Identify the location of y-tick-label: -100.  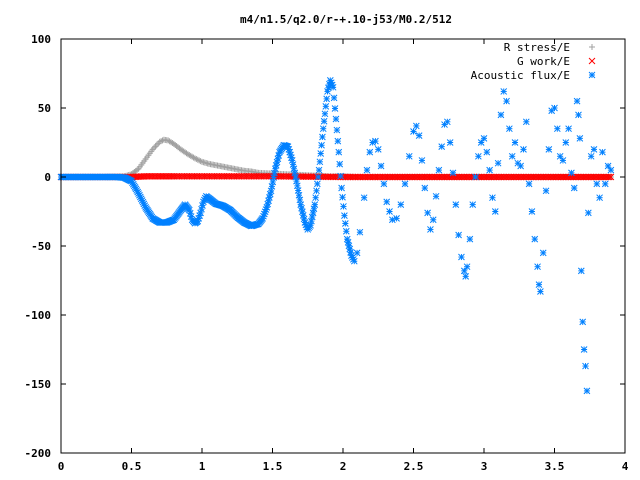
(38, 315).